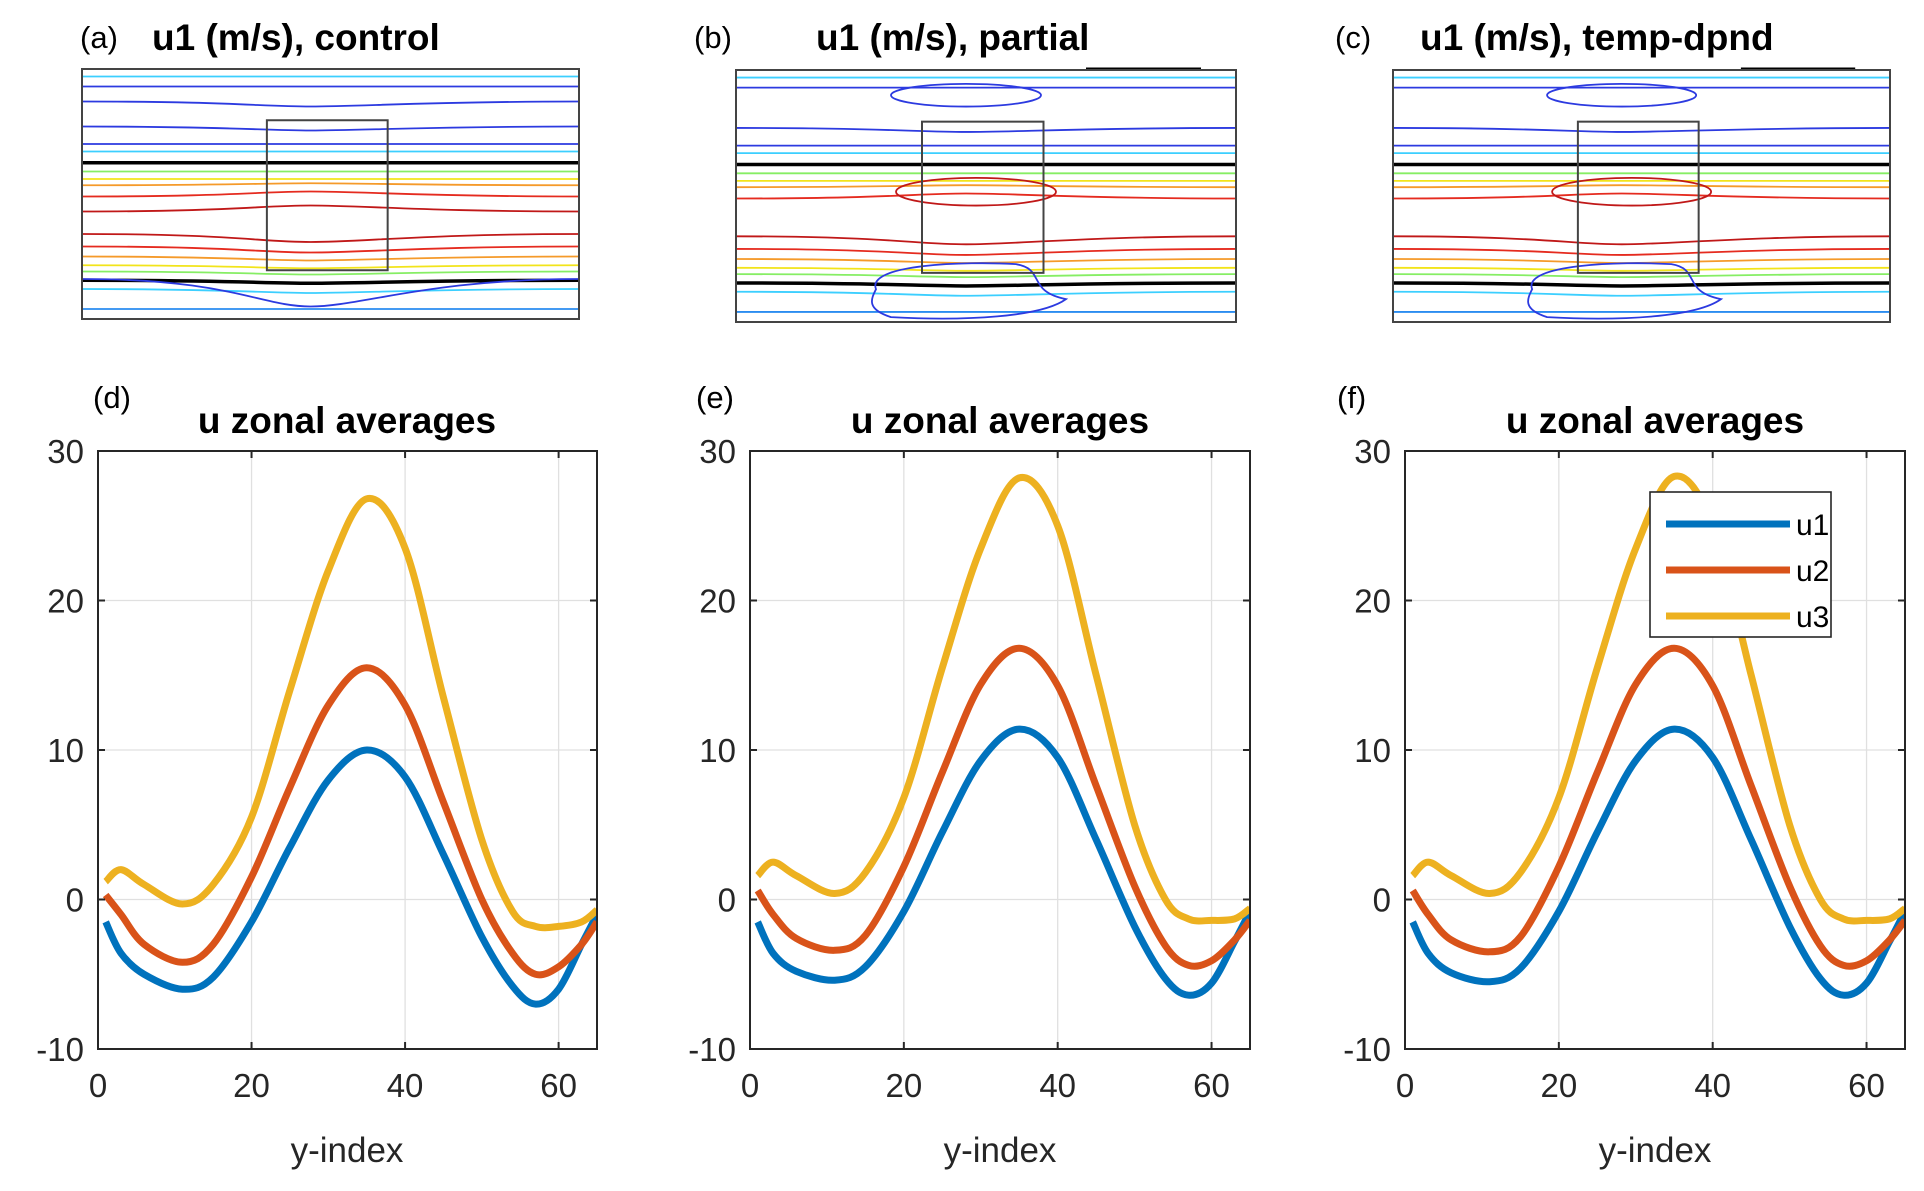 The width and height of the screenshot is (1924, 1191). Describe the element at coordinates (1655, 420) in the screenshot. I see `chart-title-f: u zonal averages` at that location.